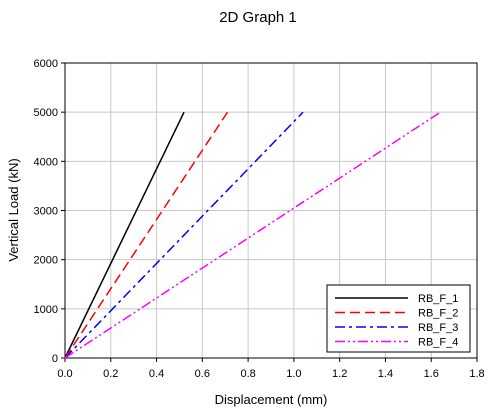 The height and width of the screenshot is (411, 500). I want to click on y-tick-label: 3000, so click(46, 212).